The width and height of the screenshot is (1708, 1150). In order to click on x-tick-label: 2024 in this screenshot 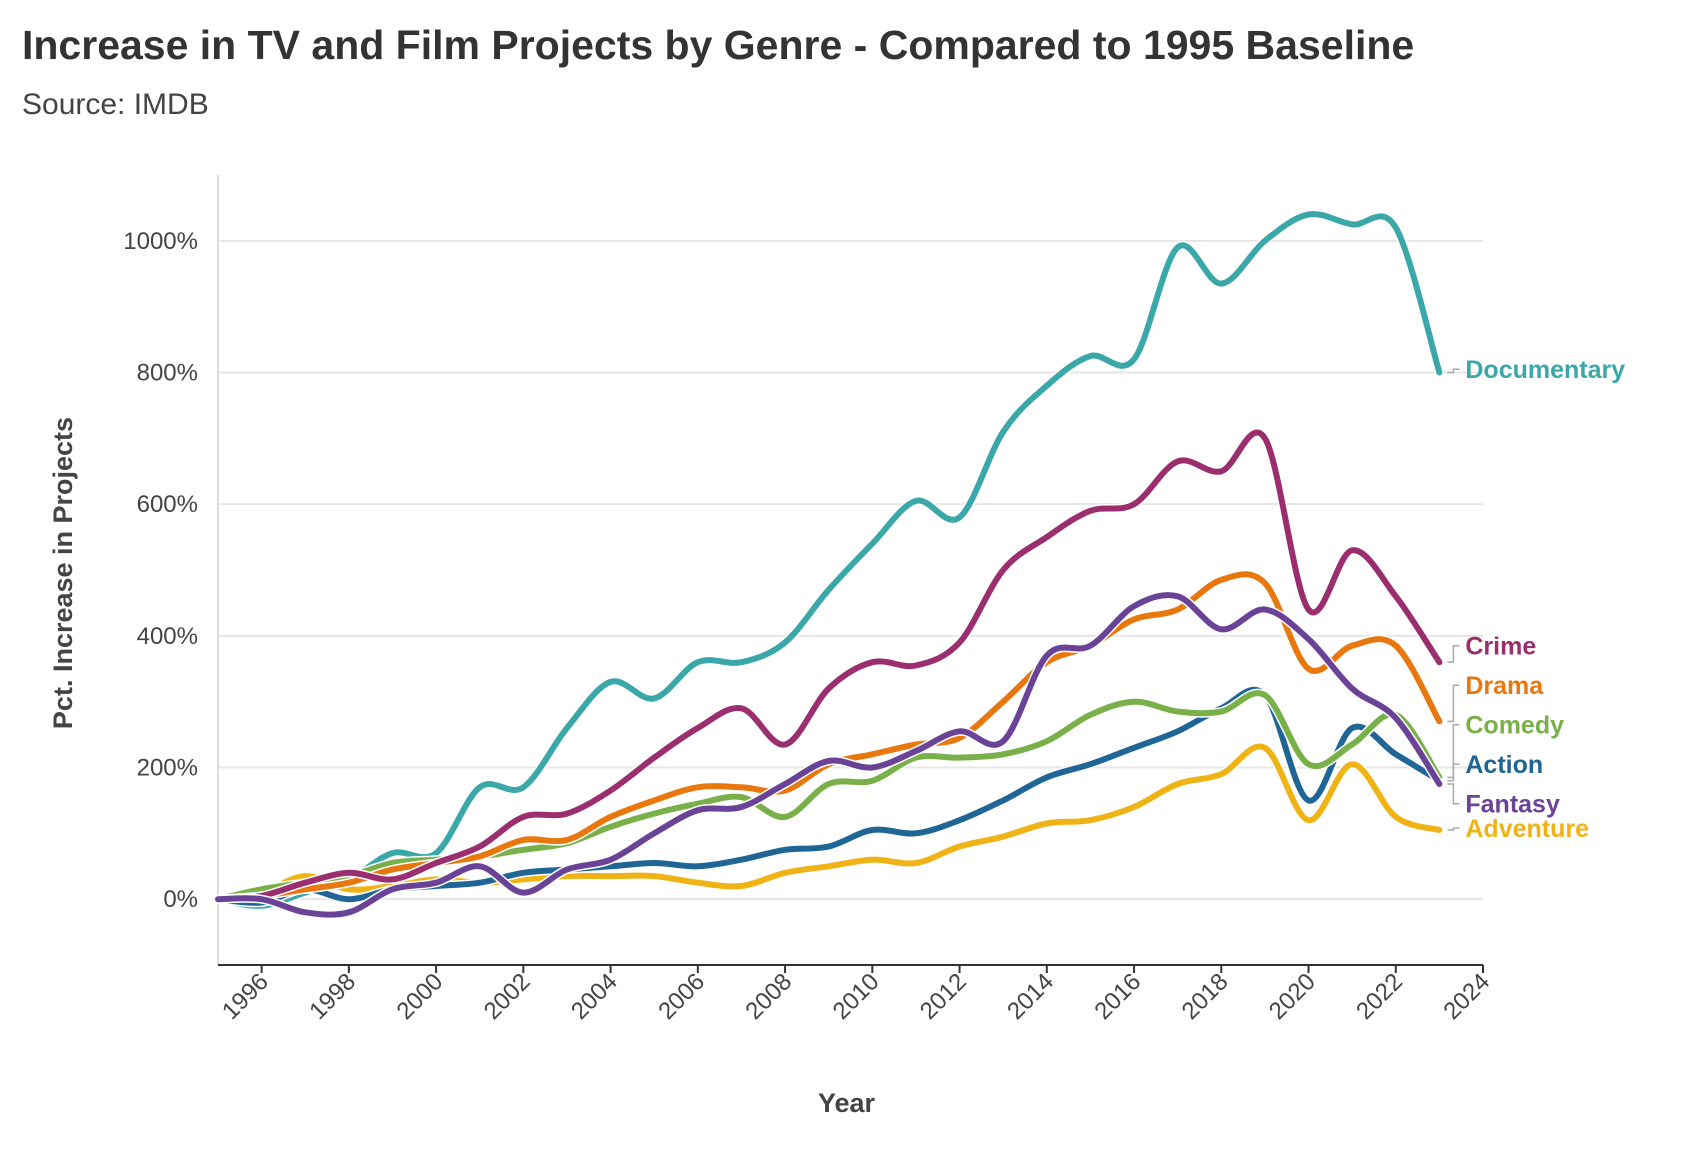, I will do `click(1466, 996)`.